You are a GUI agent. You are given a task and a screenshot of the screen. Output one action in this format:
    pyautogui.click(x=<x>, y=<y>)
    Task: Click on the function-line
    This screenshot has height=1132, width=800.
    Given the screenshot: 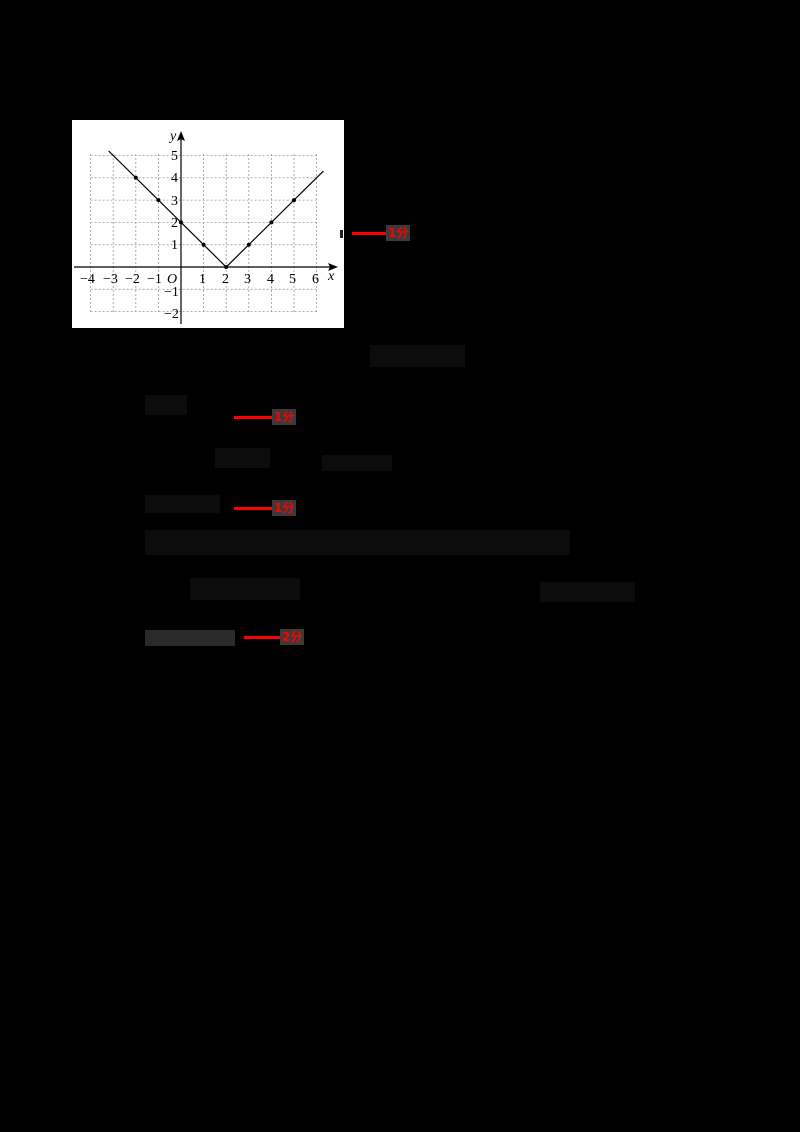 What is the action you would take?
    pyautogui.click(x=216, y=209)
    